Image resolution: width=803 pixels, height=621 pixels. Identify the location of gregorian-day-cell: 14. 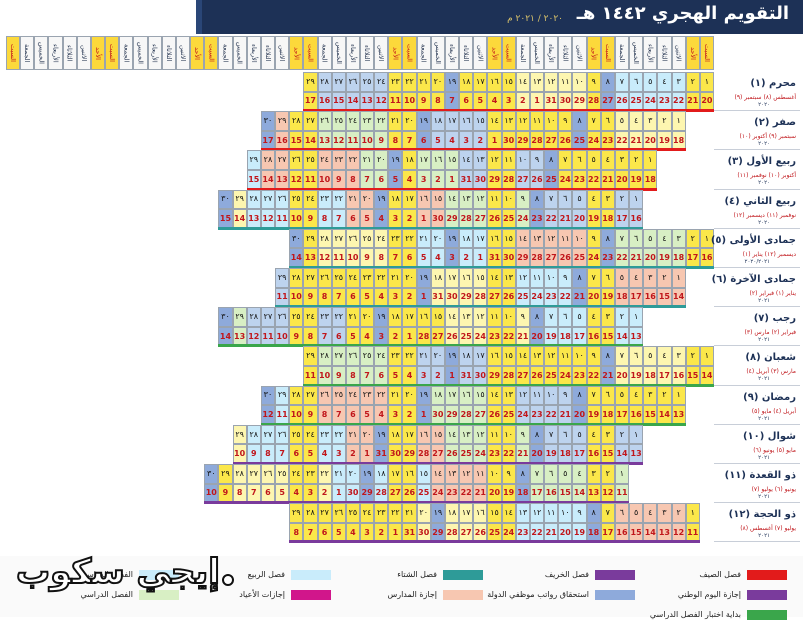
(352, 101).